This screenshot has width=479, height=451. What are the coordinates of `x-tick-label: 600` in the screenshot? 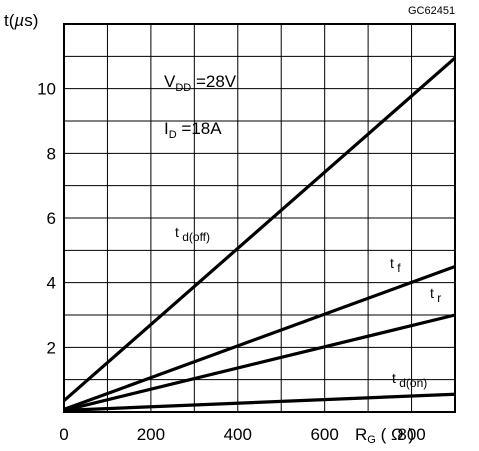 It's located at (324, 434).